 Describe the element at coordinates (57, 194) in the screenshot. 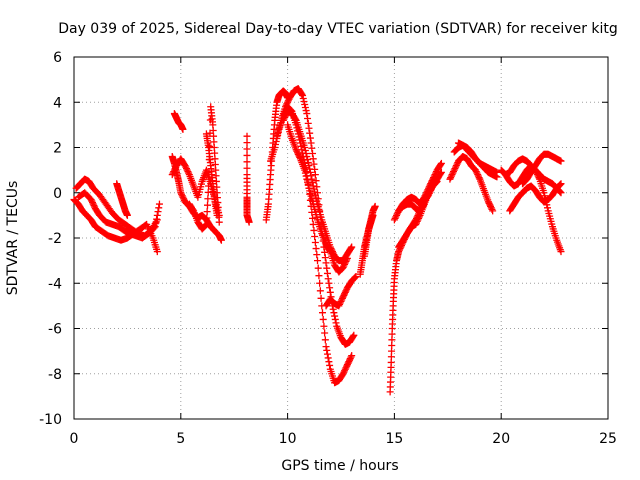

I see `y-tick-label: 0` at that location.